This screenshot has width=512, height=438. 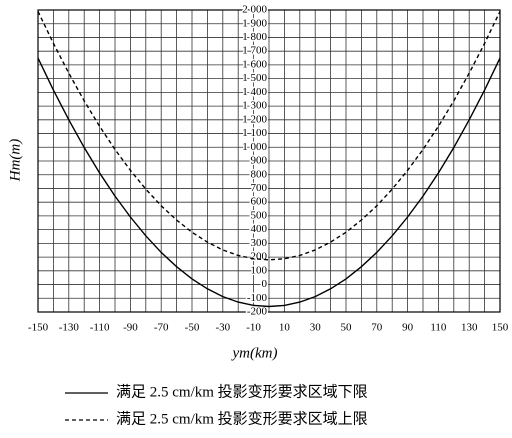 I want to click on y-tick-label: 1 400, so click(x=254, y=92).